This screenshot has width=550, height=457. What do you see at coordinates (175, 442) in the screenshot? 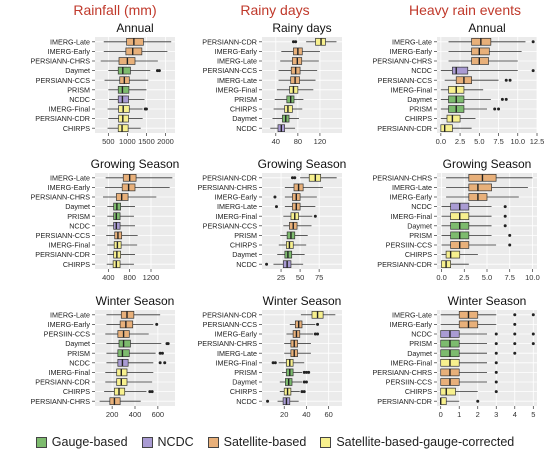
I see `legend-label-ncdc: NCDC` at bounding box center [175, 442].